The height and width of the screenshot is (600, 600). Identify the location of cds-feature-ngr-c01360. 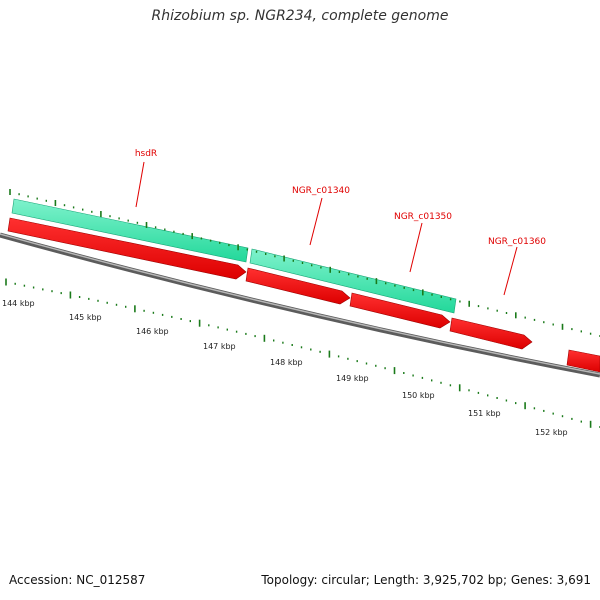
(491, 333).